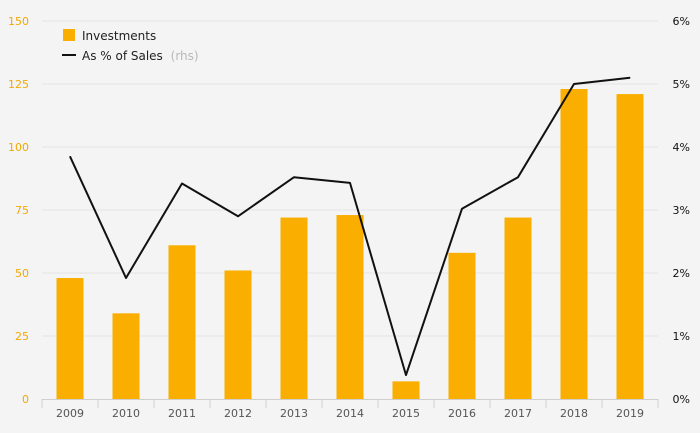  Describe the element at coordinates (406, 390) in the screenshot. I see `bar-2015` at that location.